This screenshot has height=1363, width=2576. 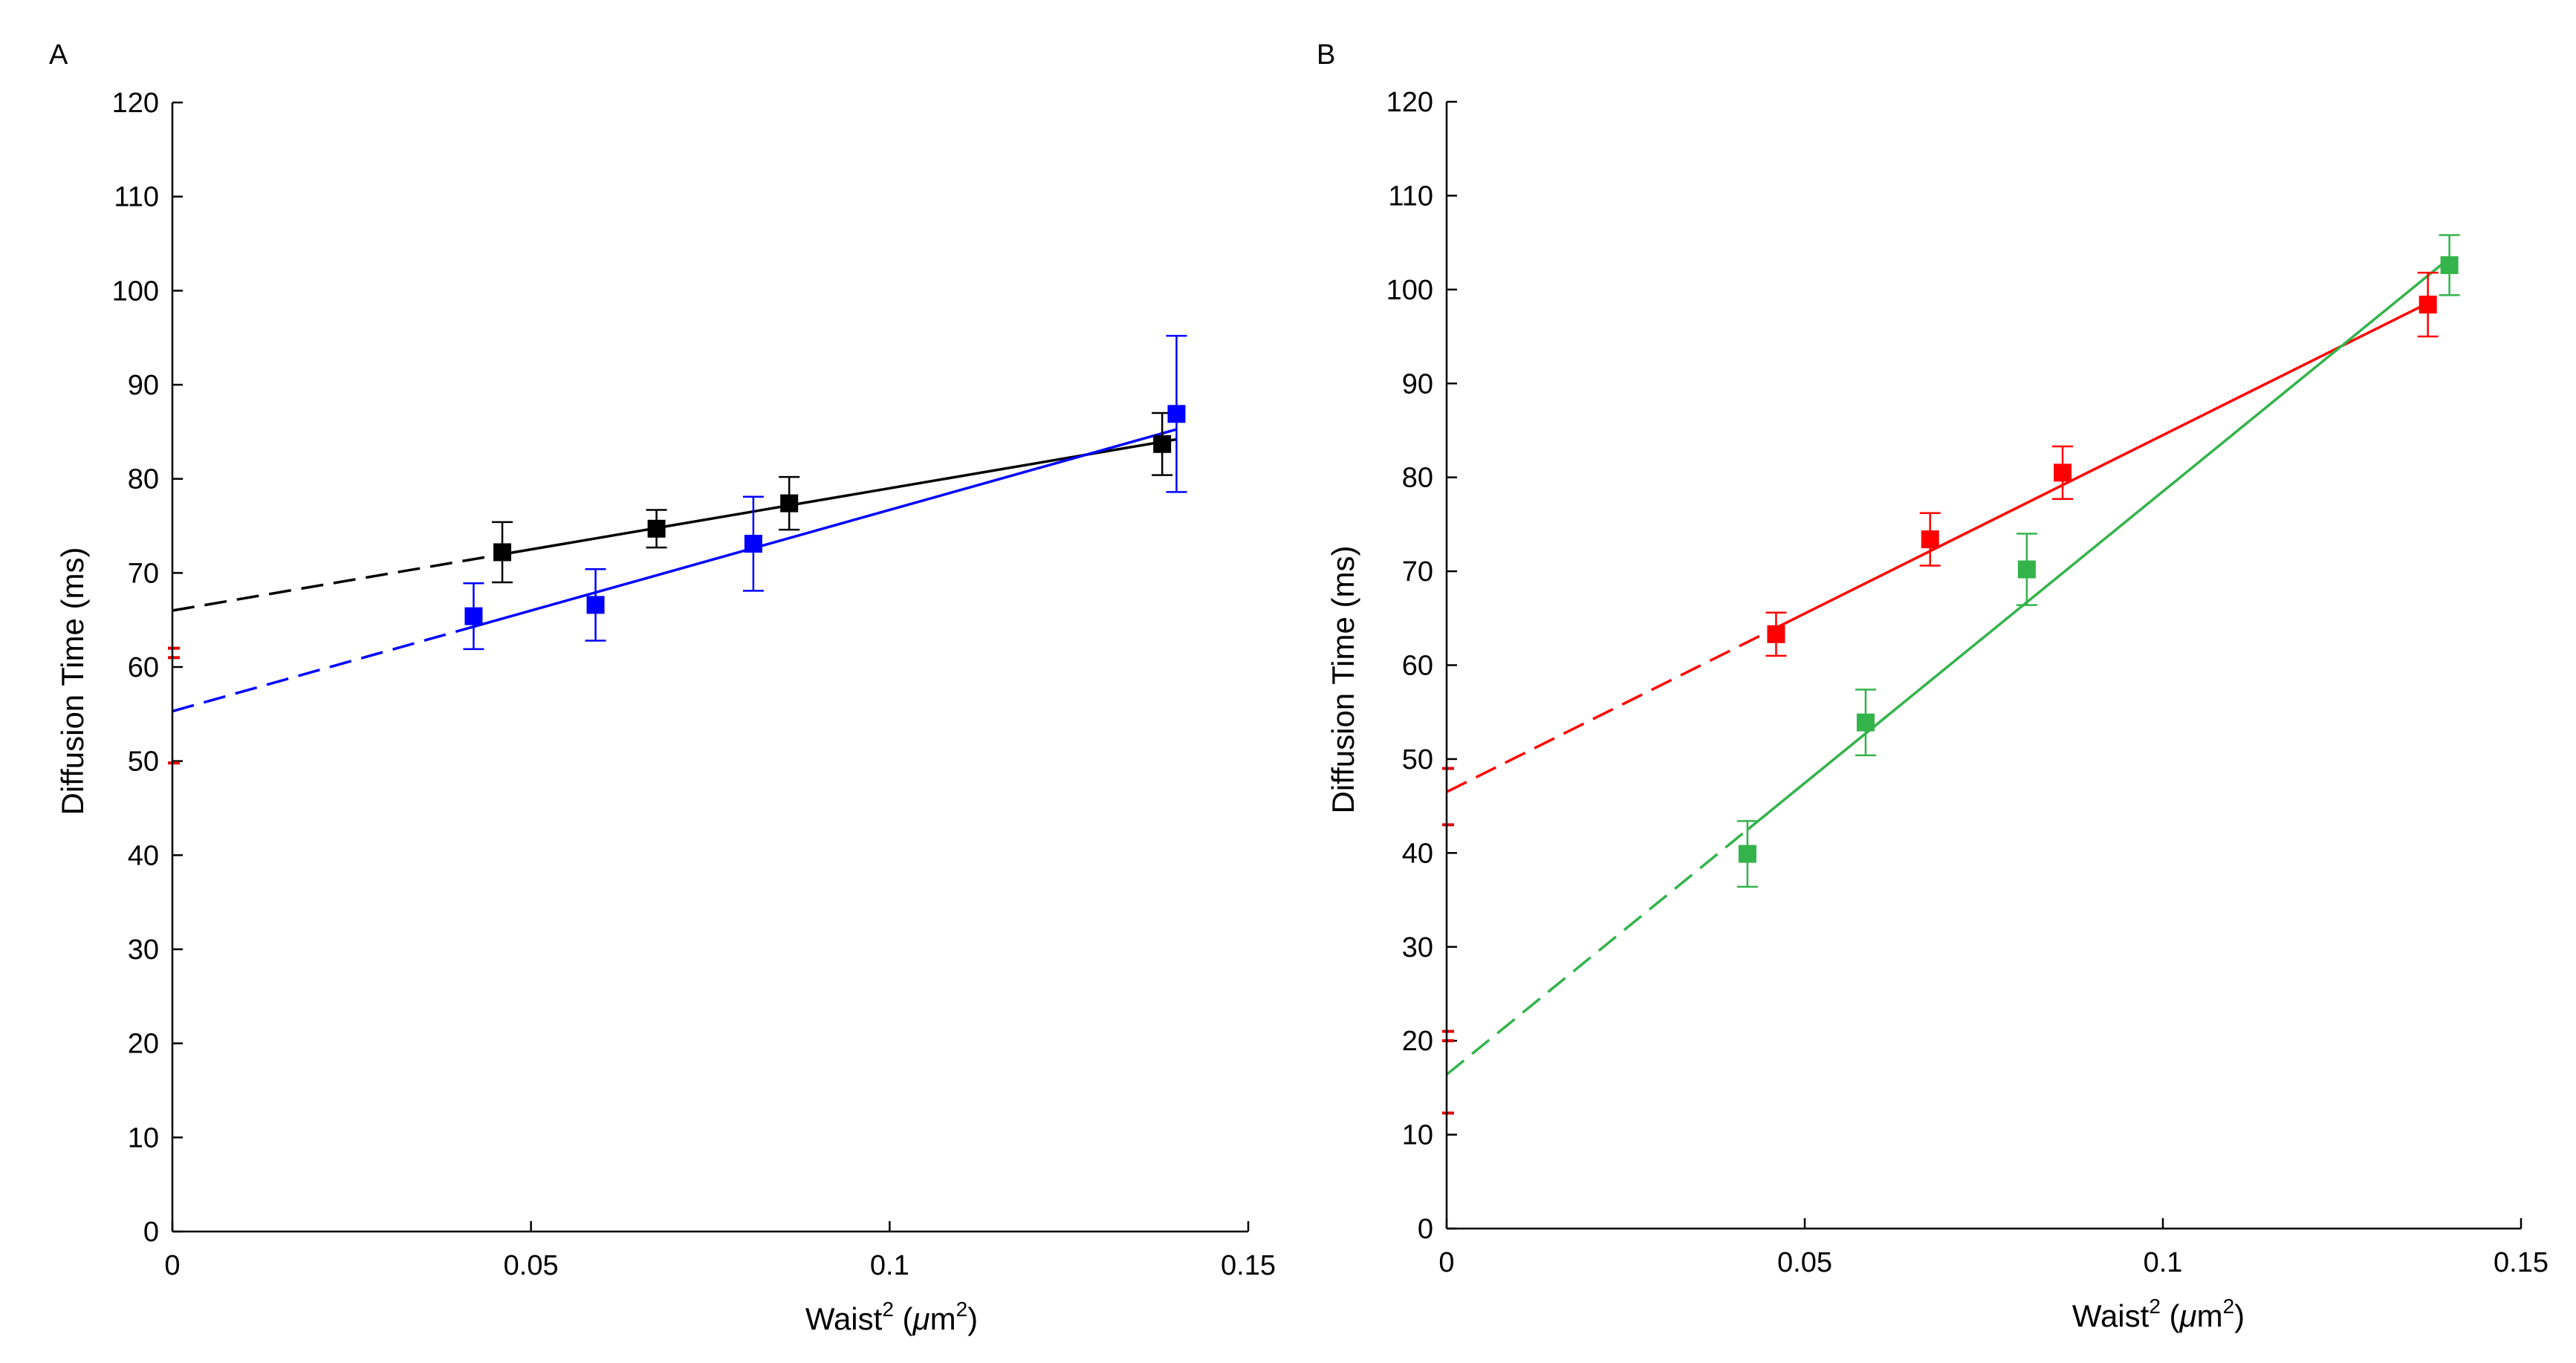 What do you see at coordinates (323, 669) in the screenshot?
I see `fit-line-dashed-blue` at bounding box center [323, 669].